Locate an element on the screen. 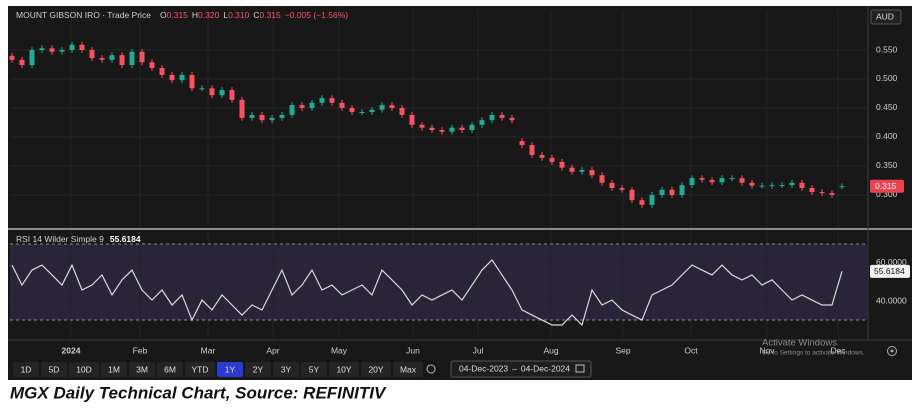 The width and height of the screenshot is (920, 409). x-tick-label: Sep is located at coordinates (622, 350).